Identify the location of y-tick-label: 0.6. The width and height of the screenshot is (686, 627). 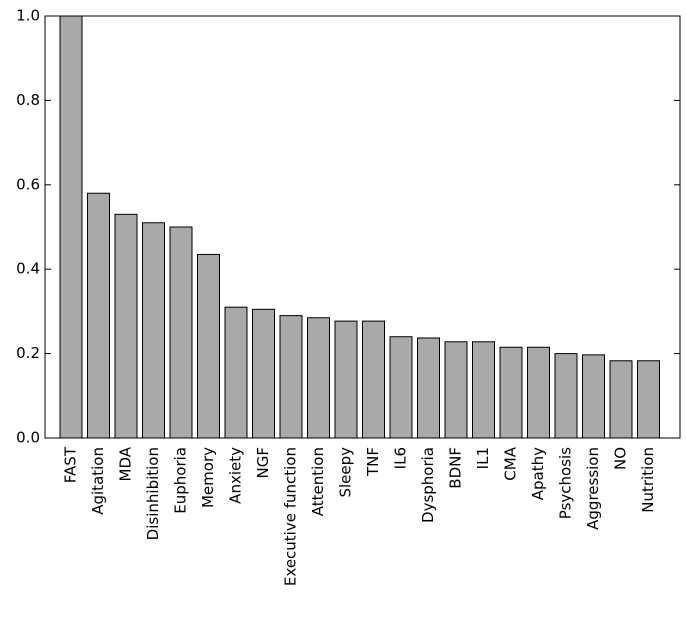
(28, 184).